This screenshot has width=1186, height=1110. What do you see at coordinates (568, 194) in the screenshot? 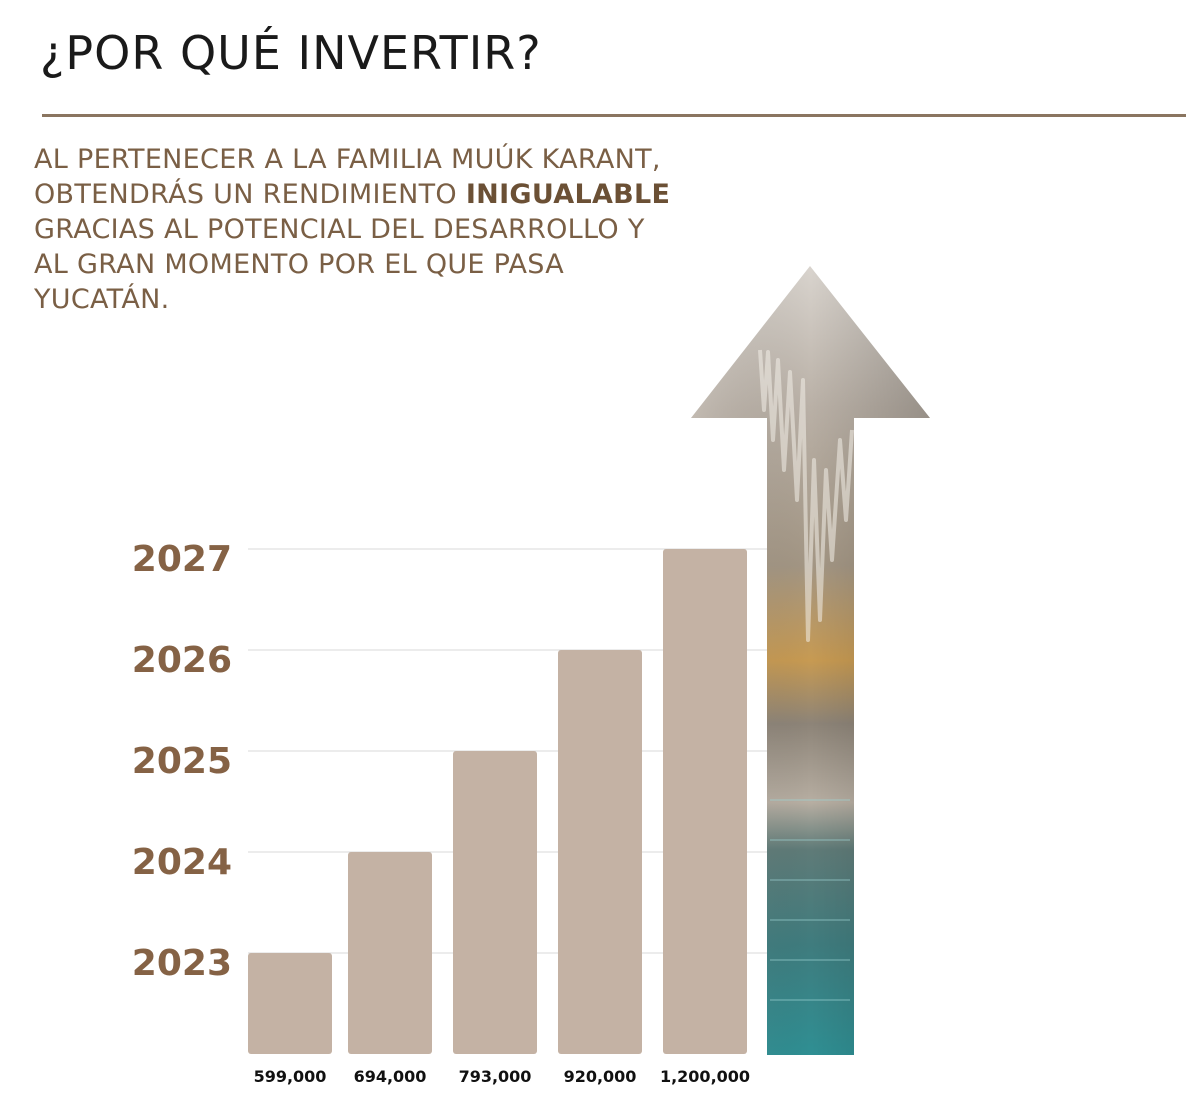
I see `intro-highlight: INIGUALABLE` at bounding box center [568, 194].